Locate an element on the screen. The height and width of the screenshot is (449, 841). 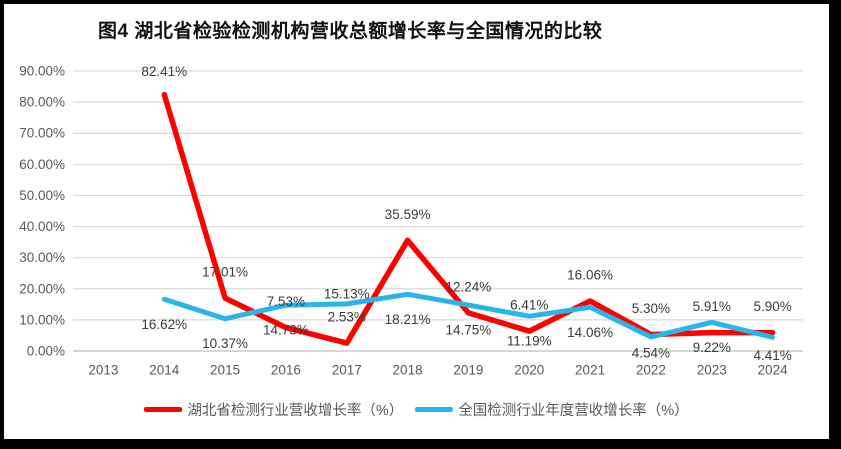
x-axis-category-label: 2019 is located at coordinates (468, 370).